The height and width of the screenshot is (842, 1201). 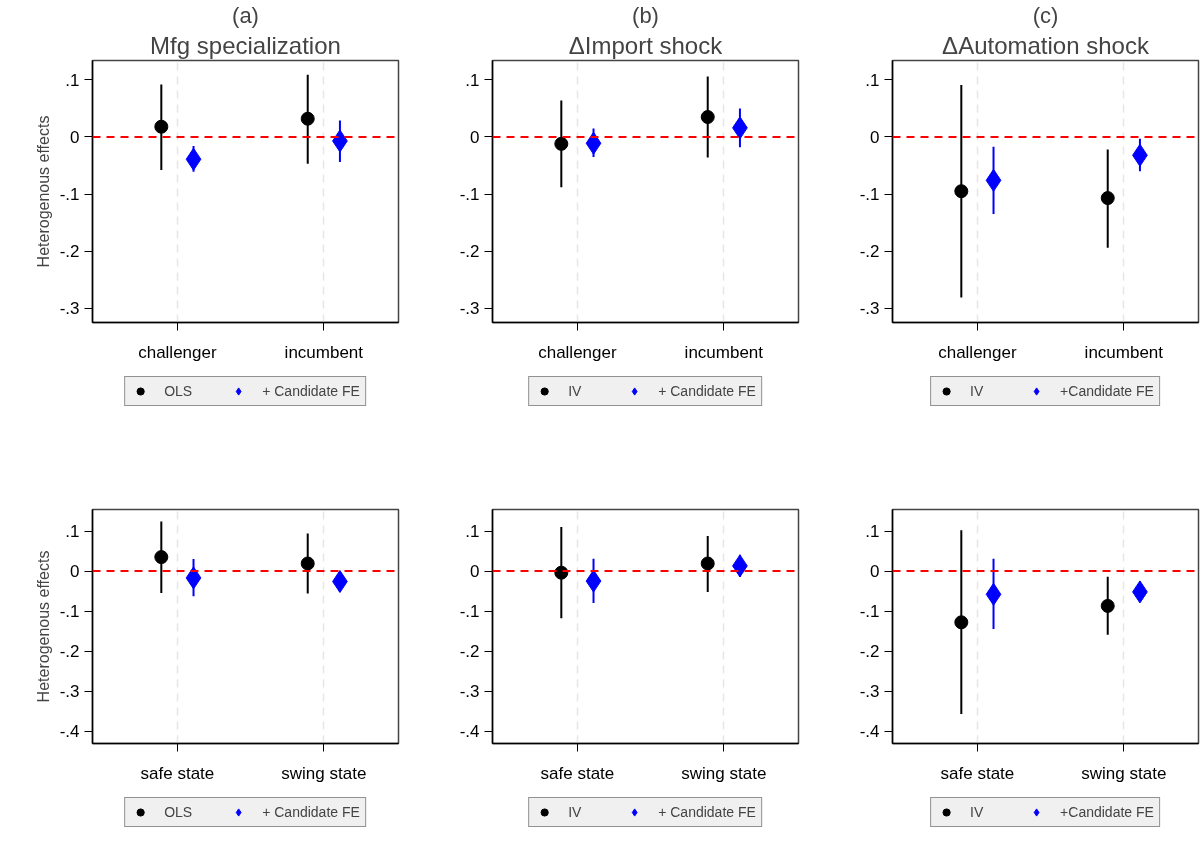 I want to click on chart-subtitle: ΔImport shock, so click(x=646, y=45).